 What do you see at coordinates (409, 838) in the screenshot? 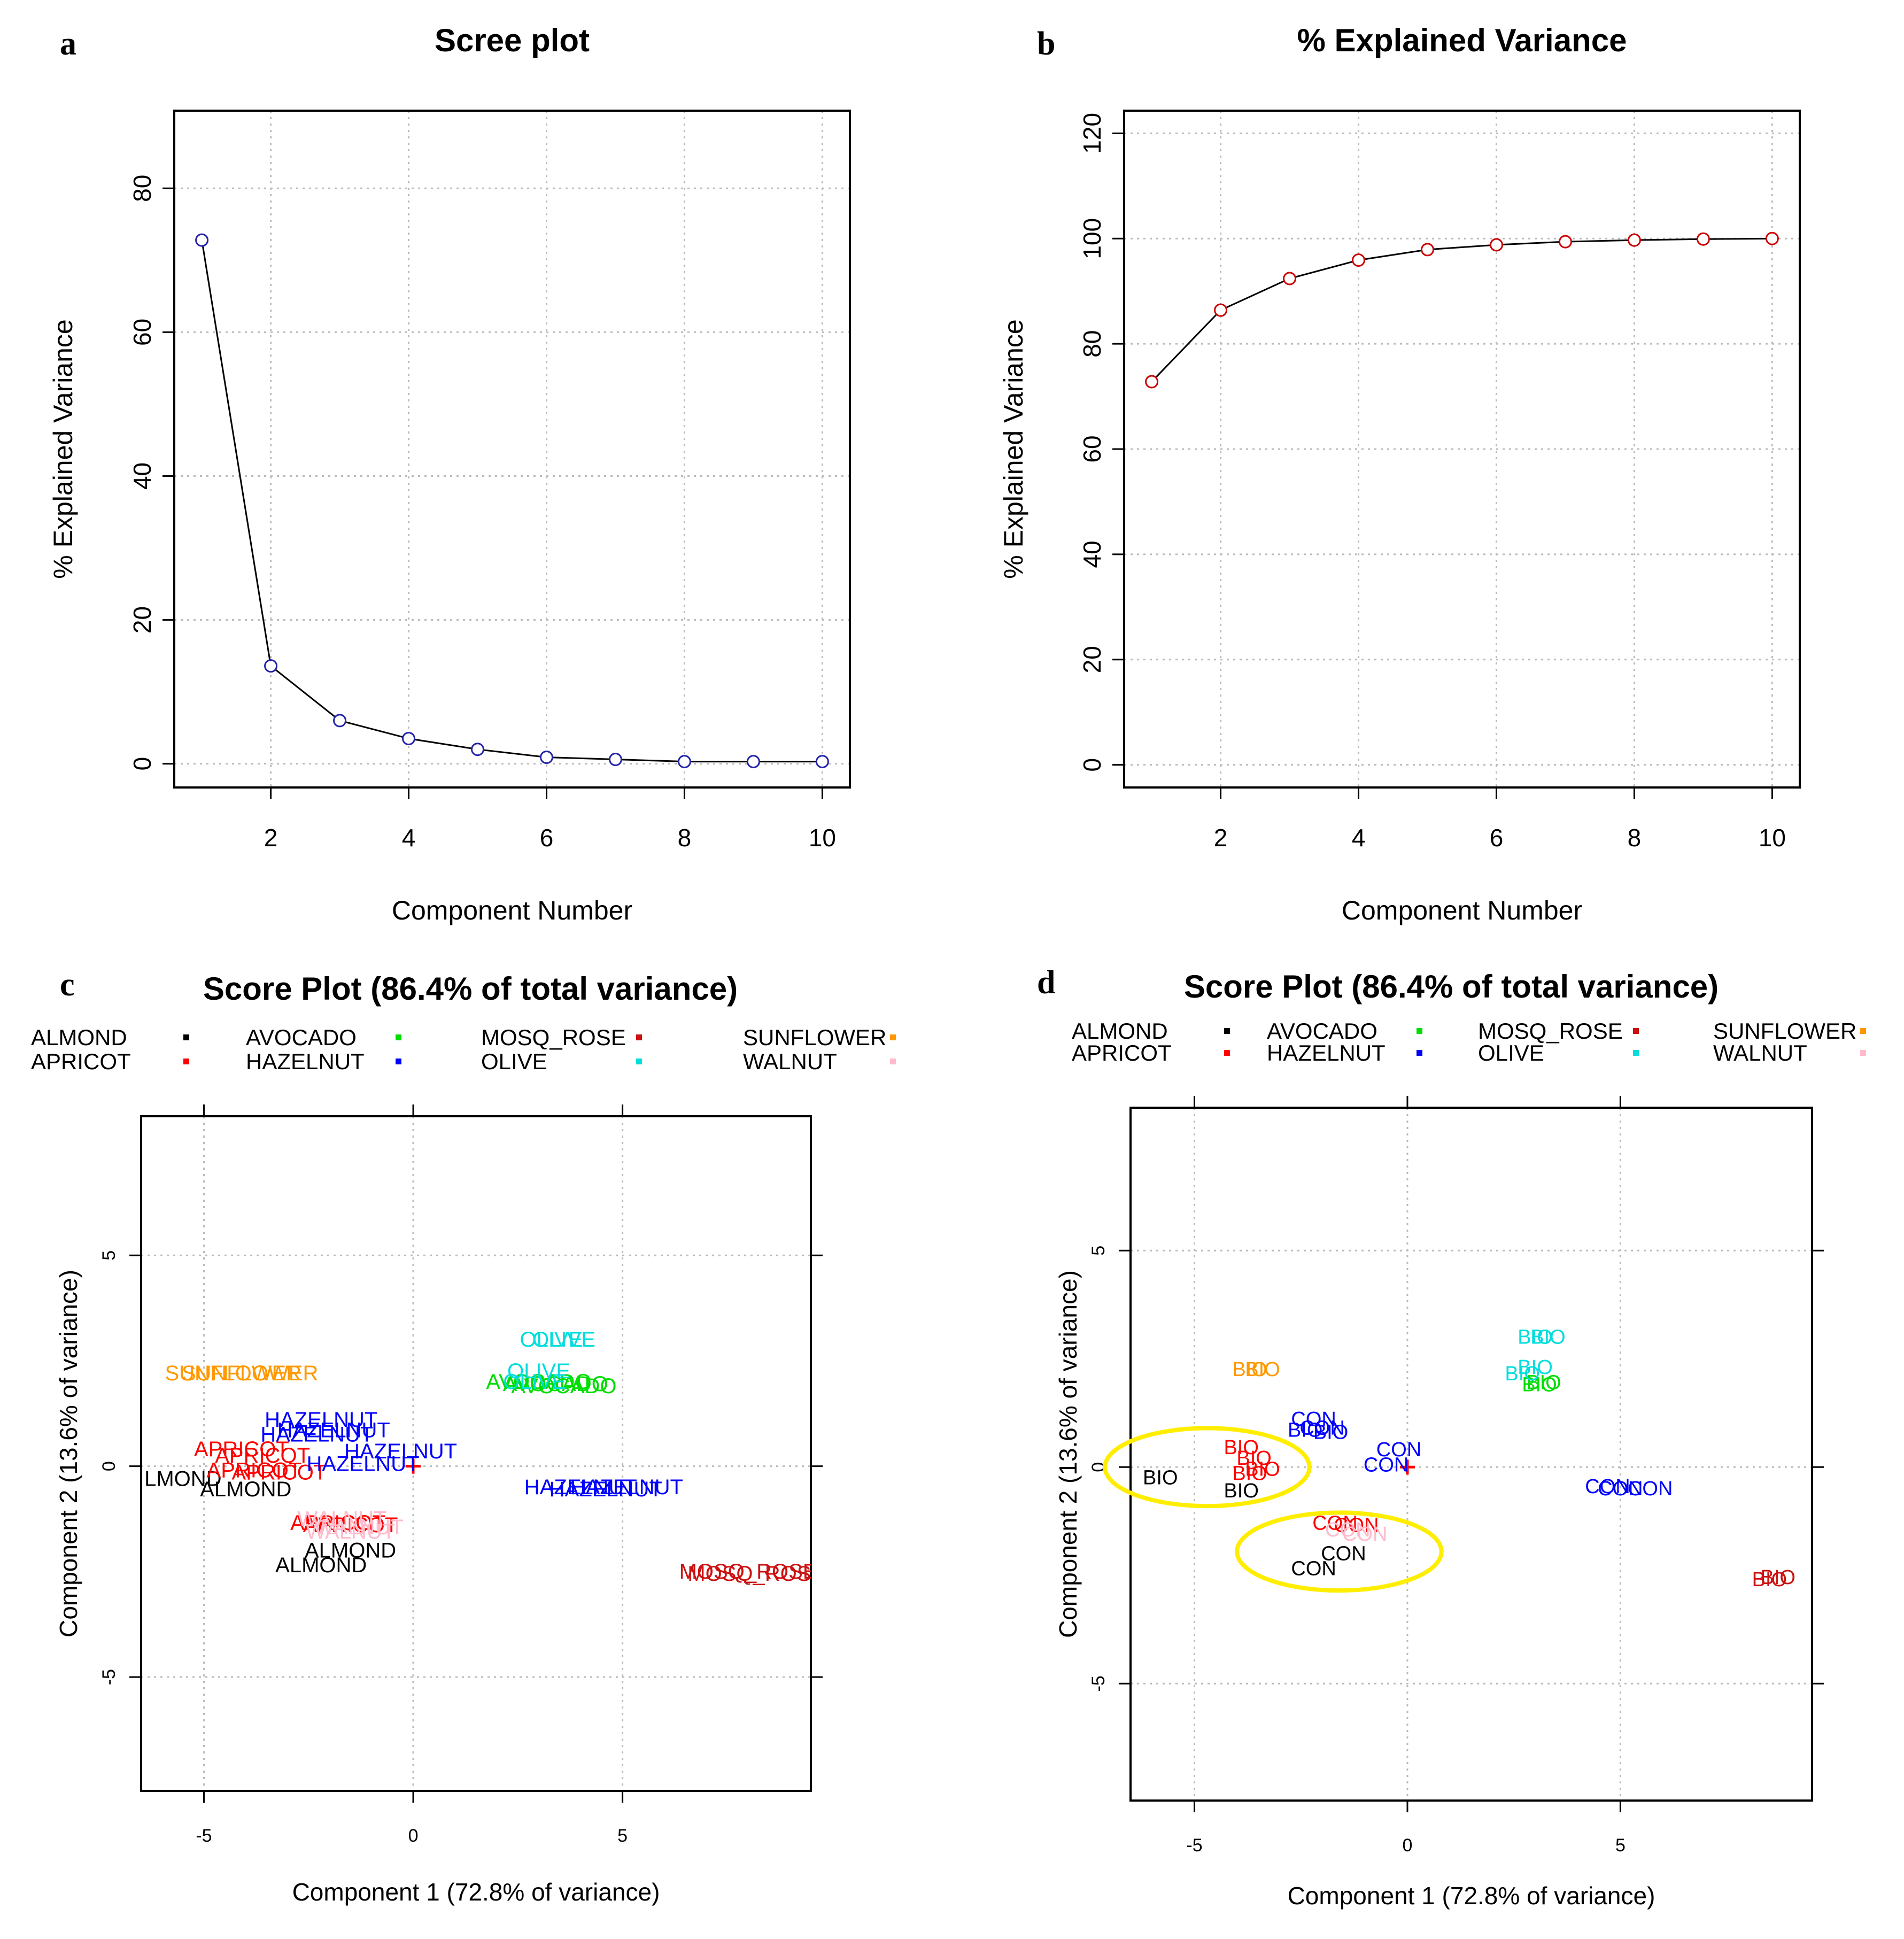
I see `x-tick-label: 4` at bounding box center [409, 838].